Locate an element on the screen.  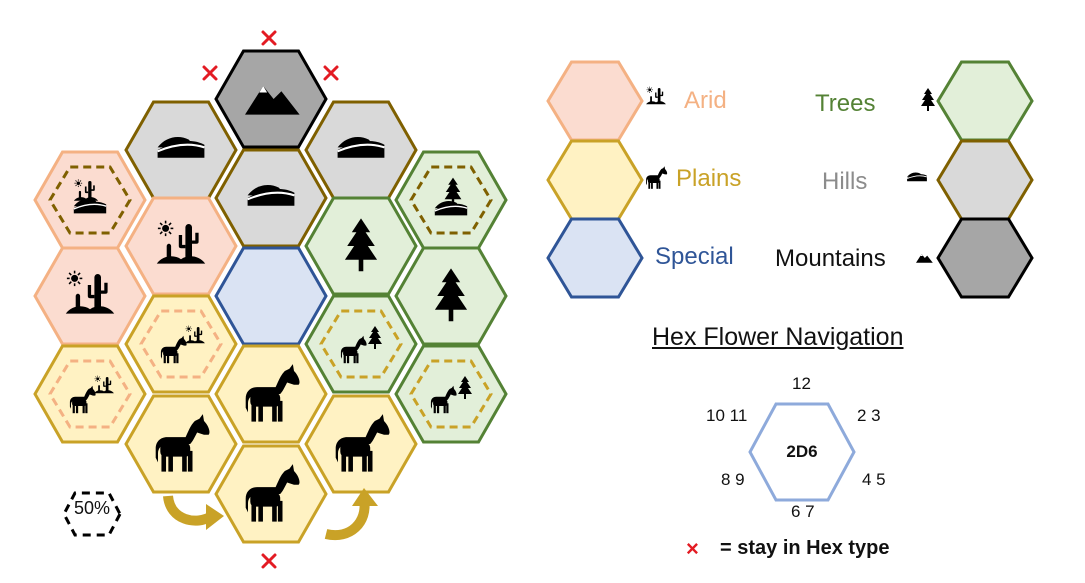
stay-marker-bottom-icon is located at coordinates (269, 561).